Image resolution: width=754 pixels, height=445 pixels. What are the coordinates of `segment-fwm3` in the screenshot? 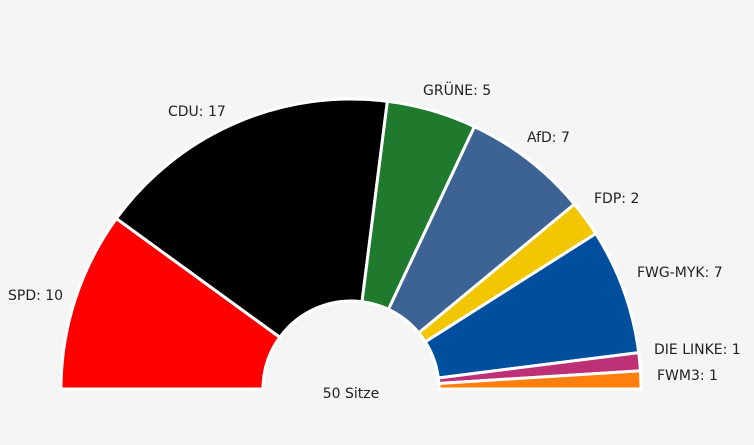 It's located at (540, 380).